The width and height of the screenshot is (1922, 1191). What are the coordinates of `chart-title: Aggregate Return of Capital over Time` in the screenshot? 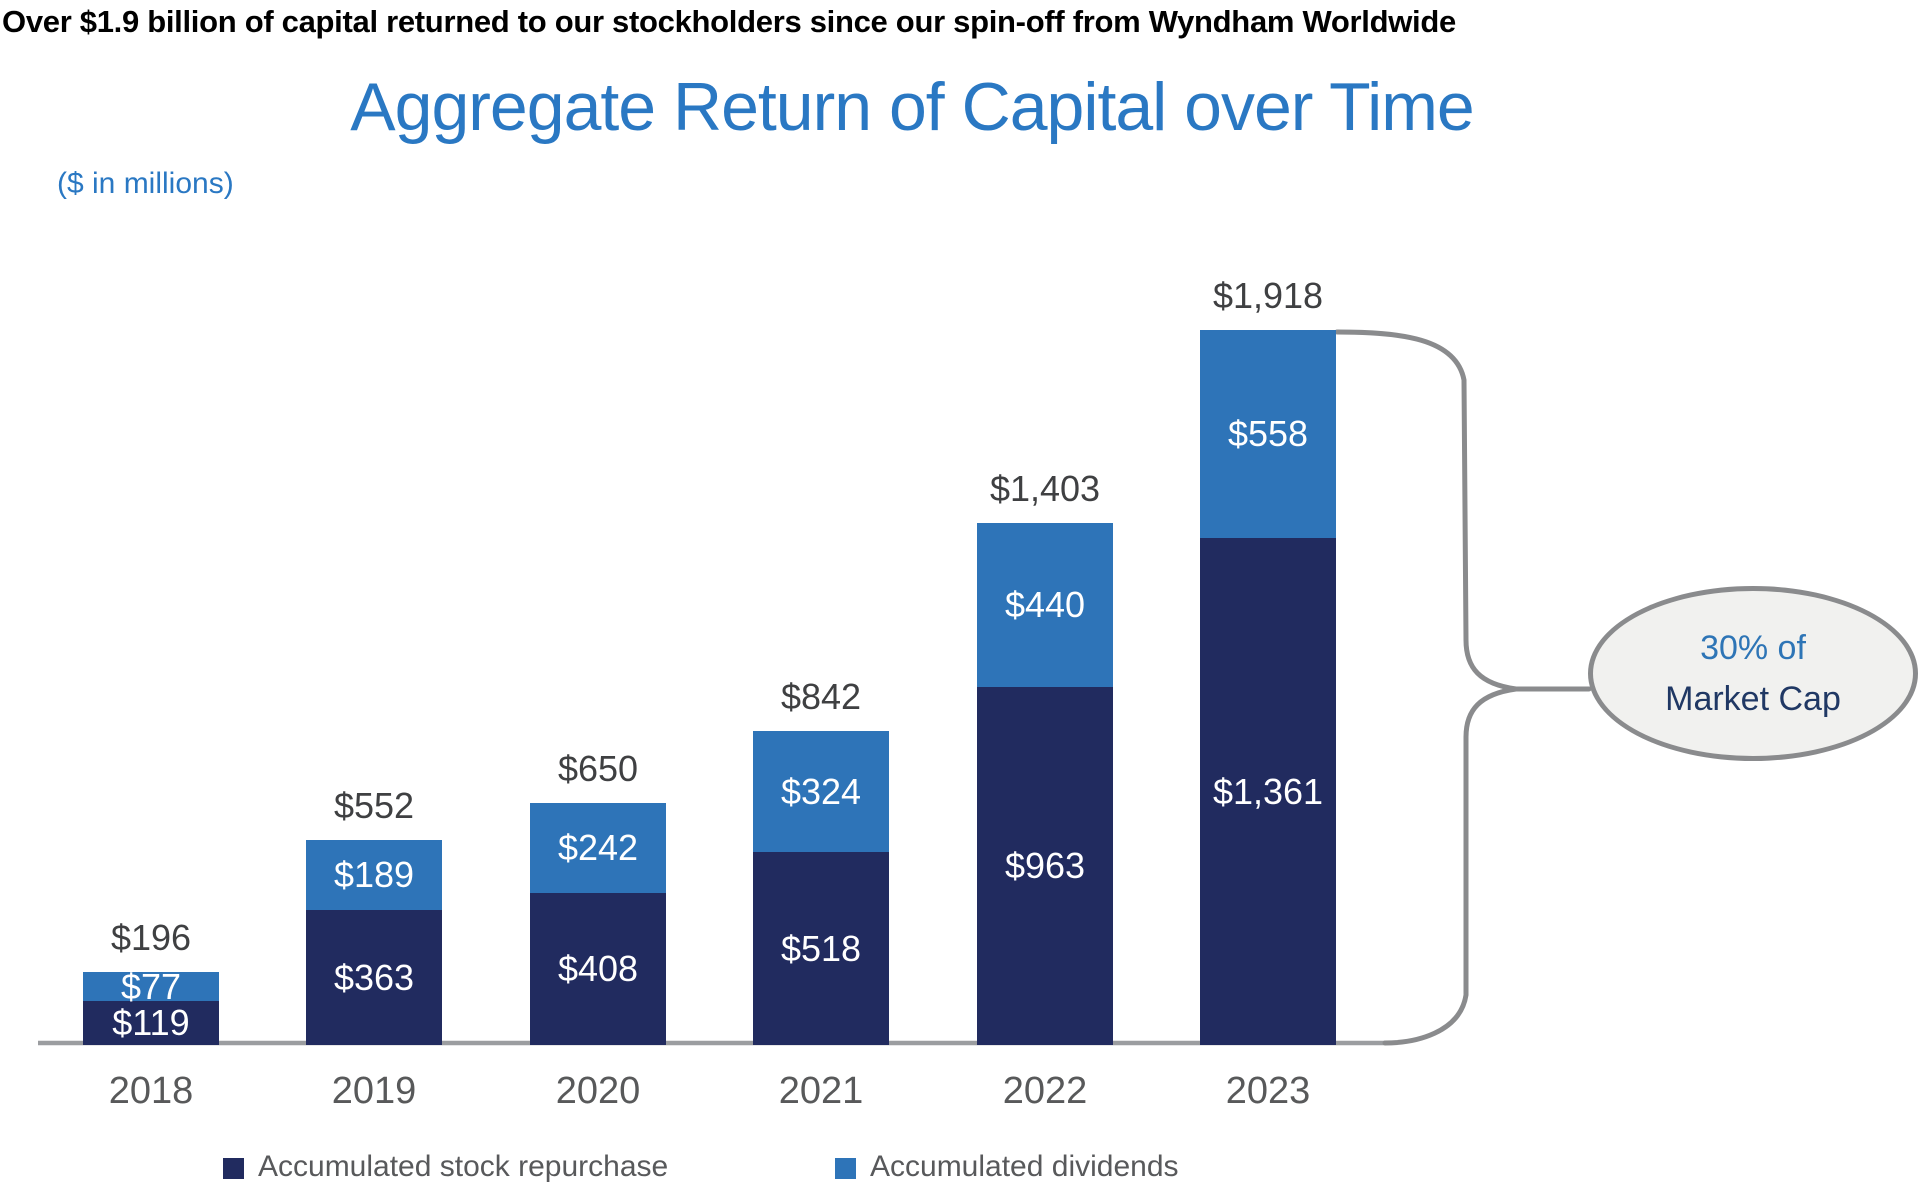 It's located at (912, 107).